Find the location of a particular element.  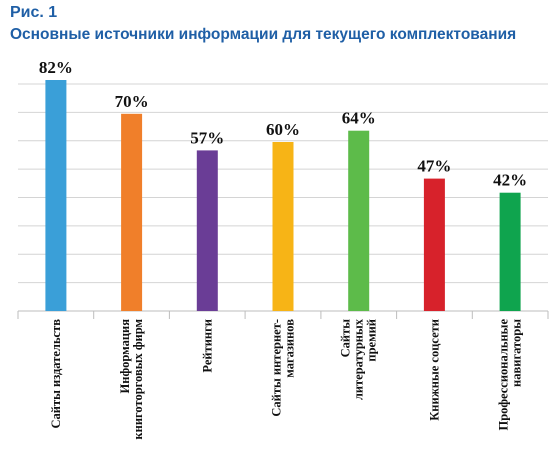

x-tick-label: Рейтинги is located at coordinates (207, 346).